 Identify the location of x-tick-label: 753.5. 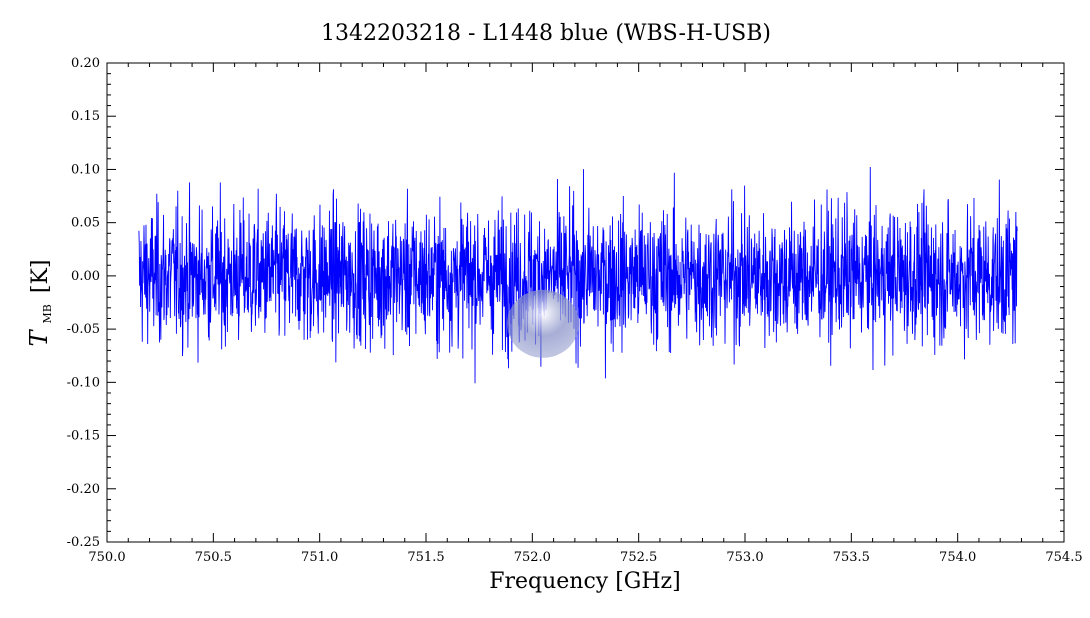
(851, 557).